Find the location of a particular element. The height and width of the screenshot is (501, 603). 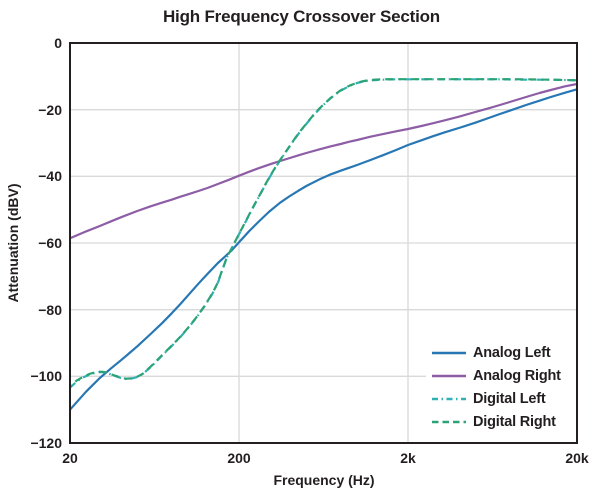

legend-label: Digital Left is located at coordinates (509, 398).